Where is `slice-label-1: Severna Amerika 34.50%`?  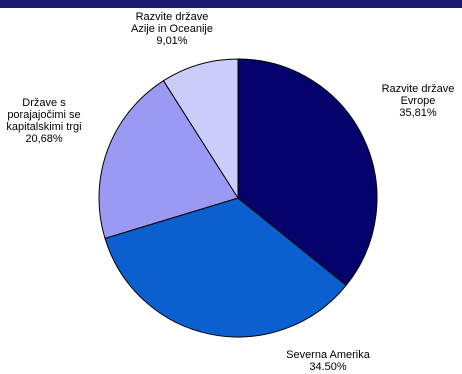
slice-label-1: Severna Amerika 34.50% is located at coordinates (328, 361).